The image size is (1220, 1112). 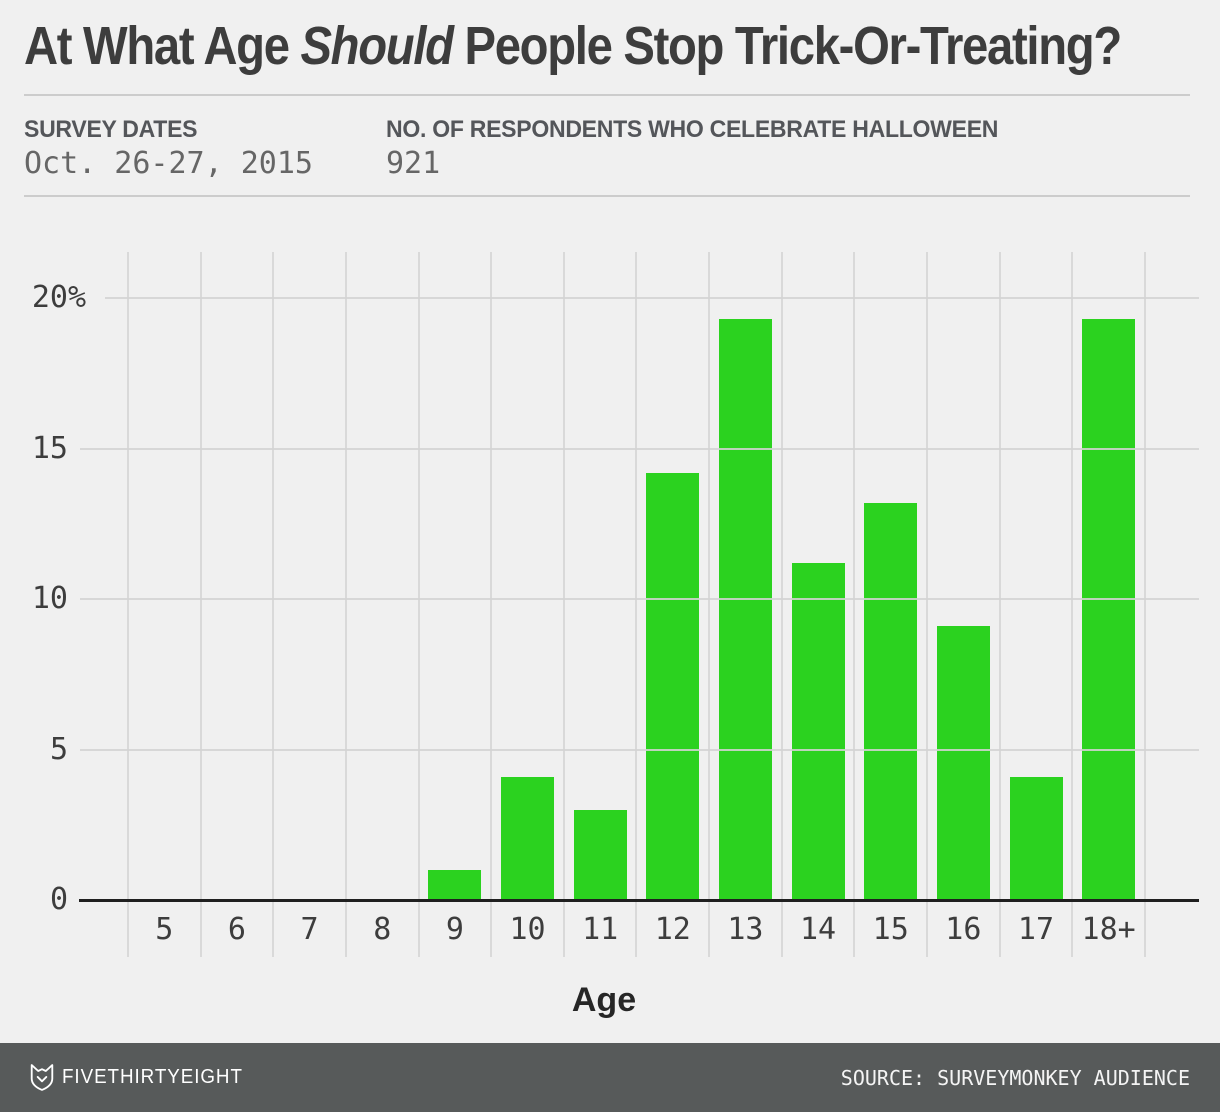 I want to click on x-axis-baseline, so click(x=639, y=900).